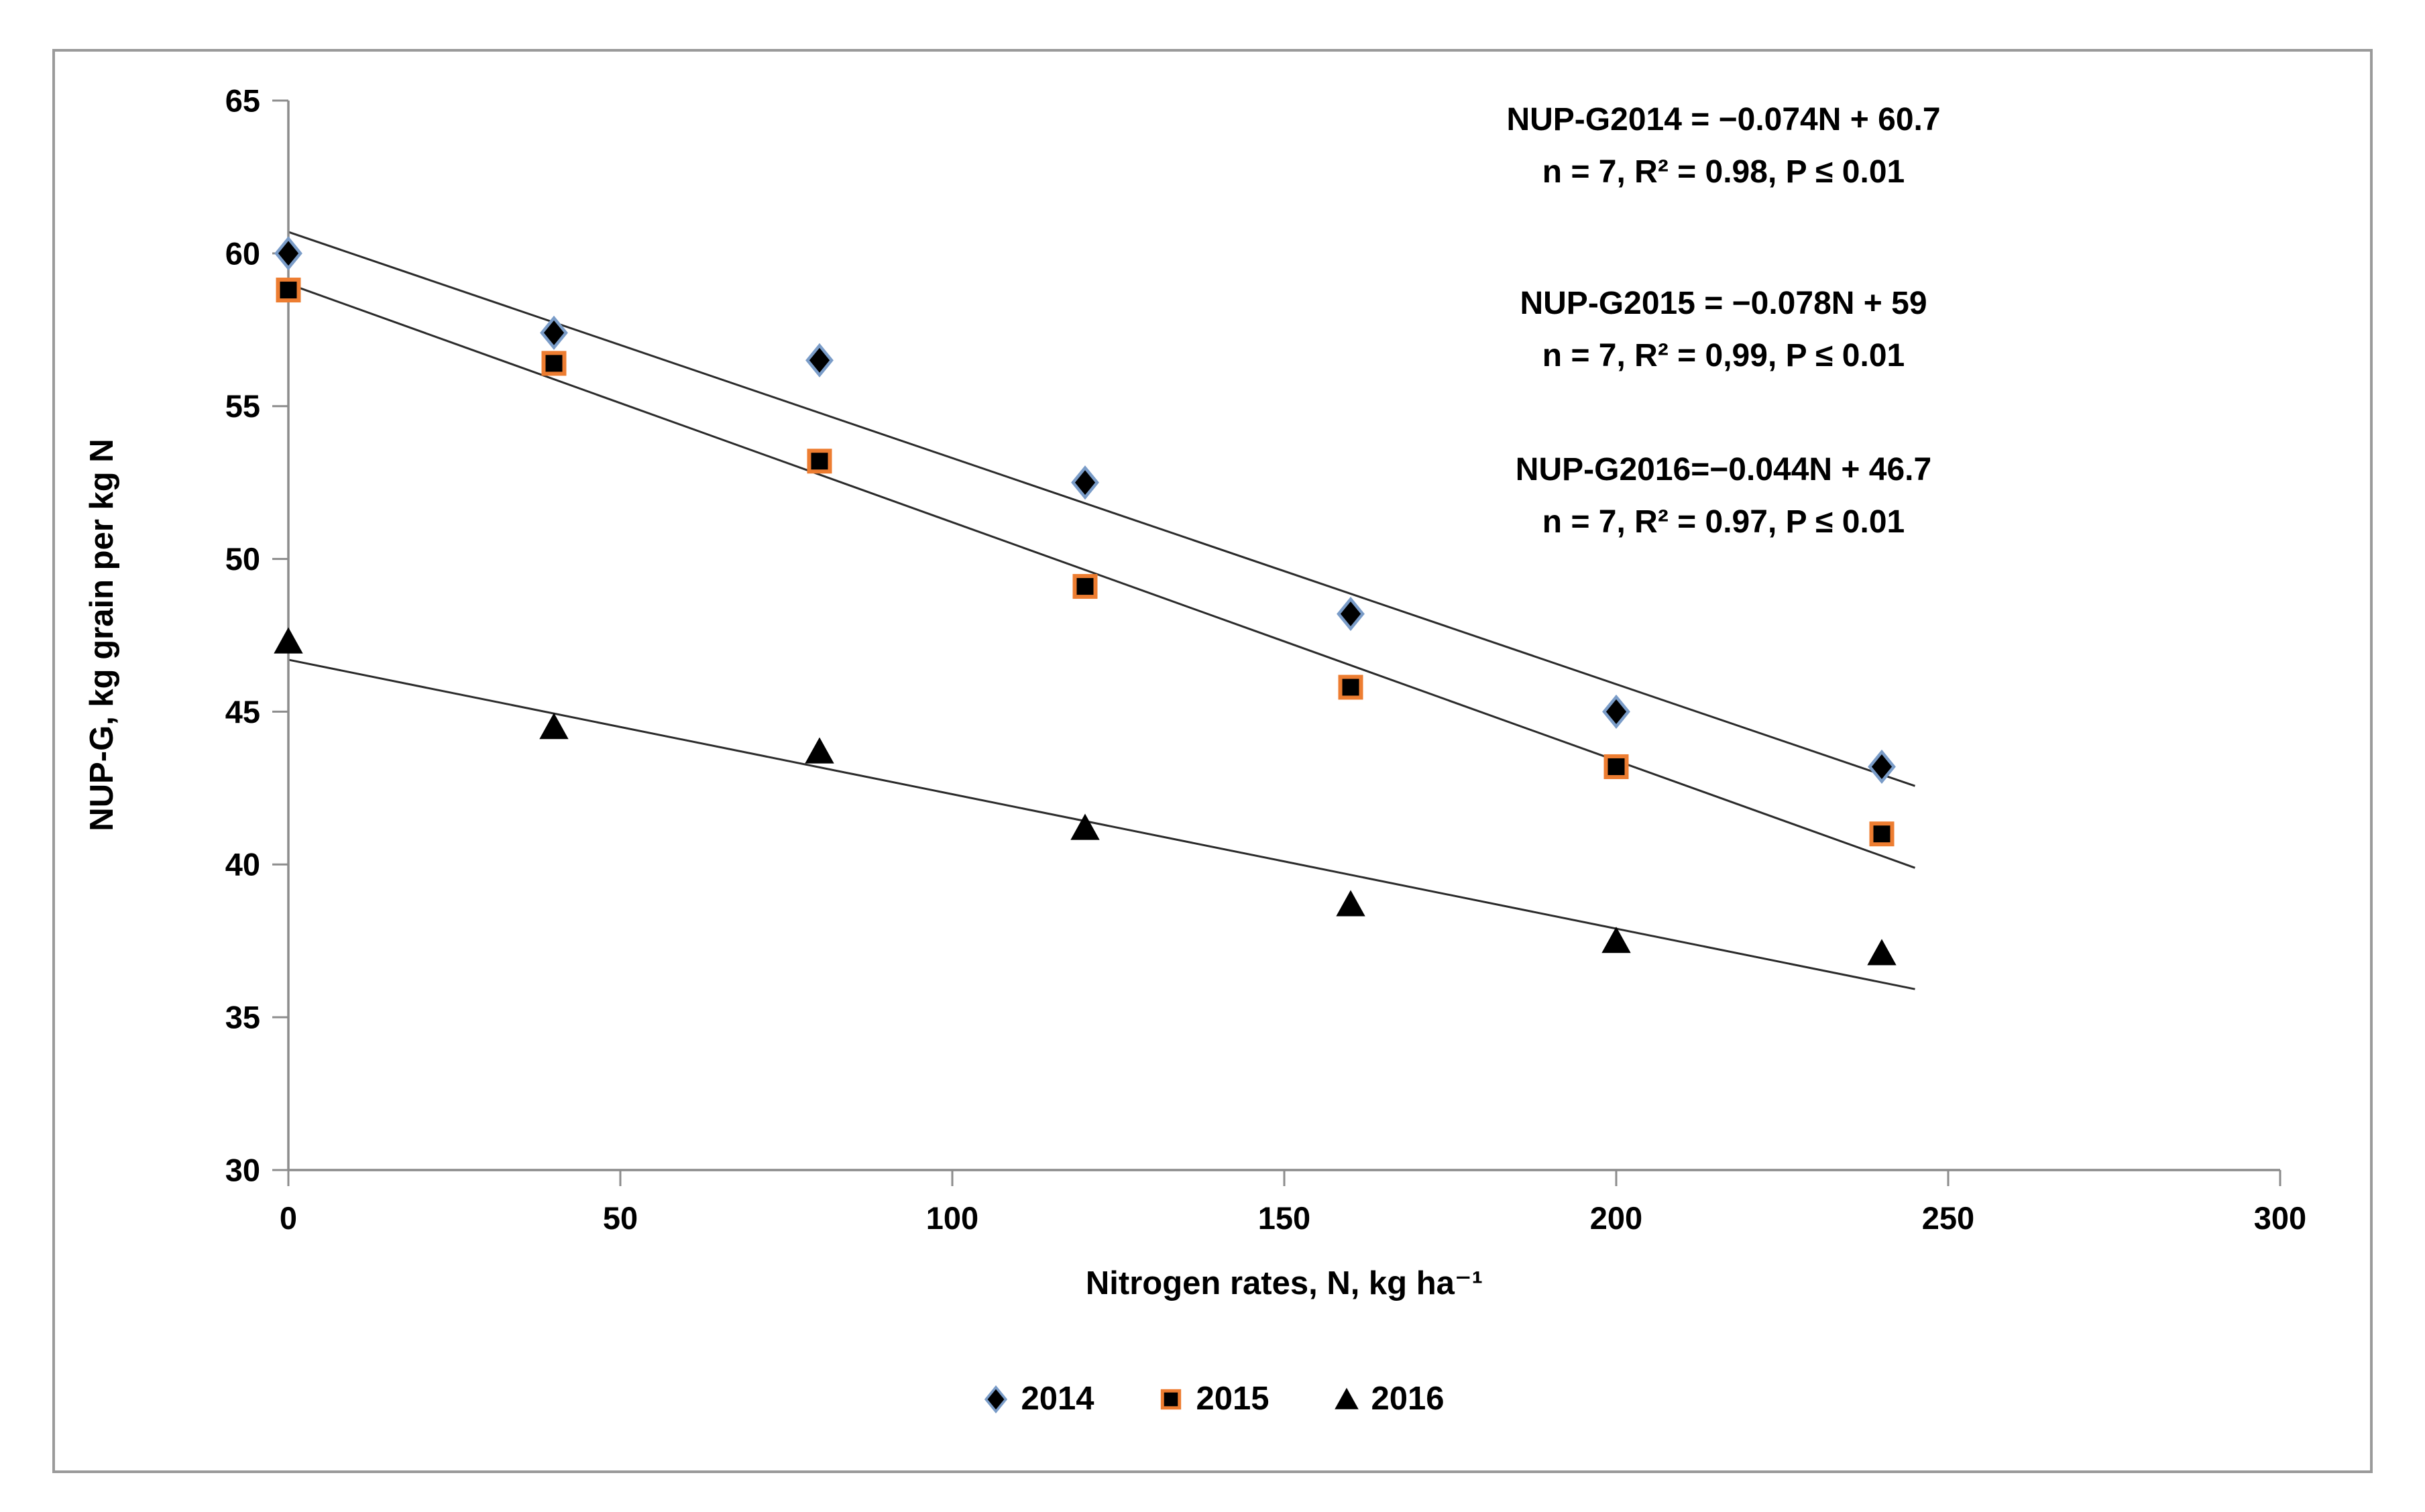 The width and height of the screenshot is (2425, 1512). I want to click on equation-line: NUP-G2016=−0.044N + 46.7, so click(1723, 470).